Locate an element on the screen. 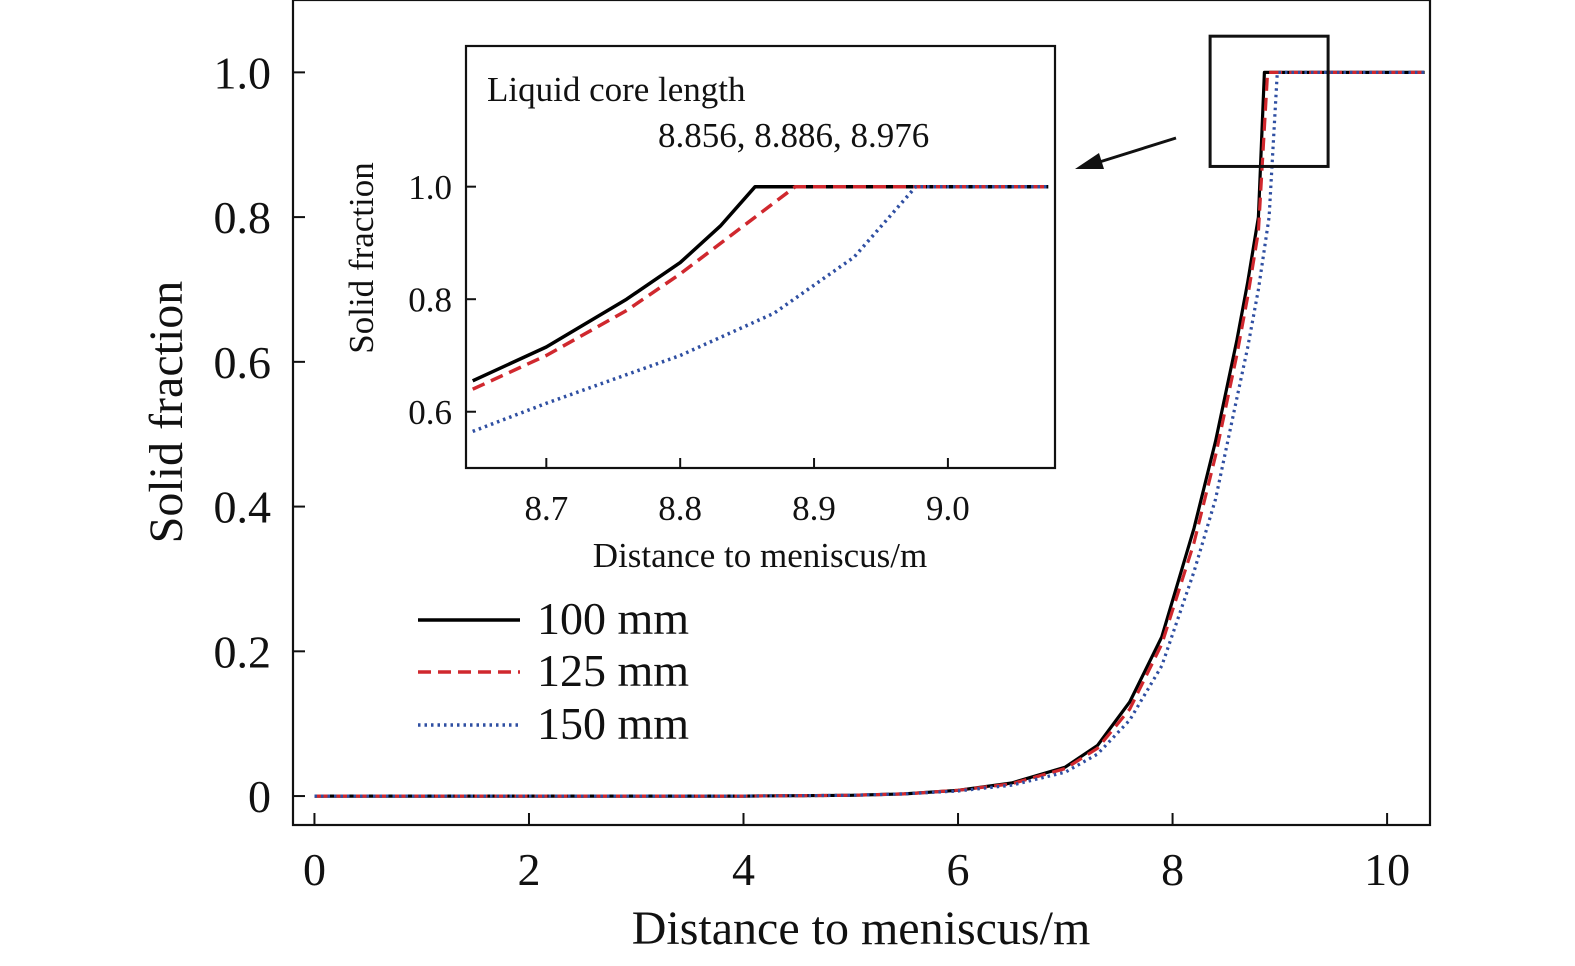  main-y-tick-label: 0 is located at coordinates (259, 796).